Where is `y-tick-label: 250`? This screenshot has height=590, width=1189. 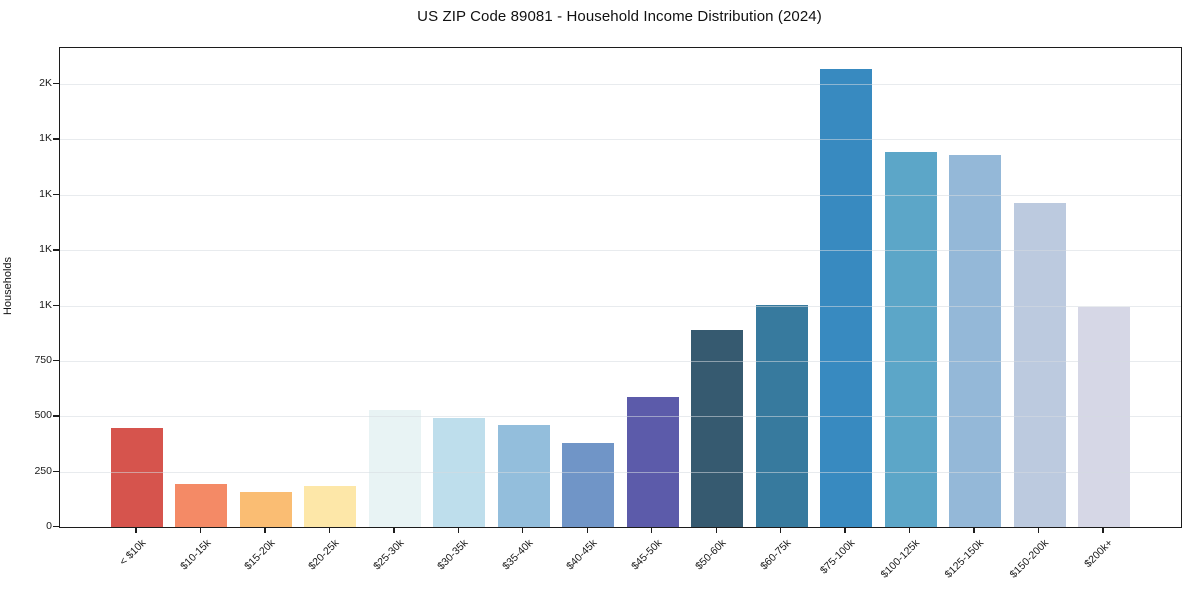
y-tick-label: 250 is located at coordinates (43, 470).